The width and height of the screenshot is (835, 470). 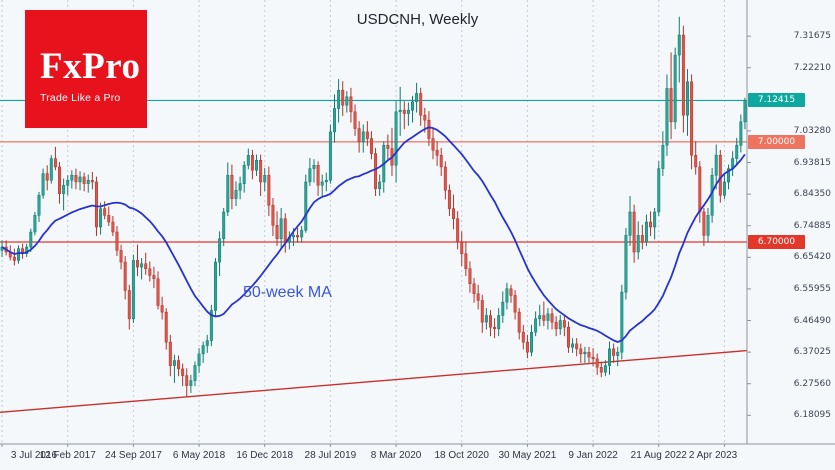 I want to click on price-axis-label: 6.37025, so click(x=812, y=352).